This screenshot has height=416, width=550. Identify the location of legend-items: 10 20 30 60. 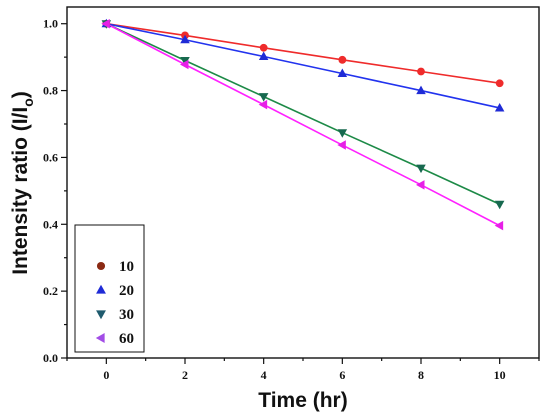
(114, 303).